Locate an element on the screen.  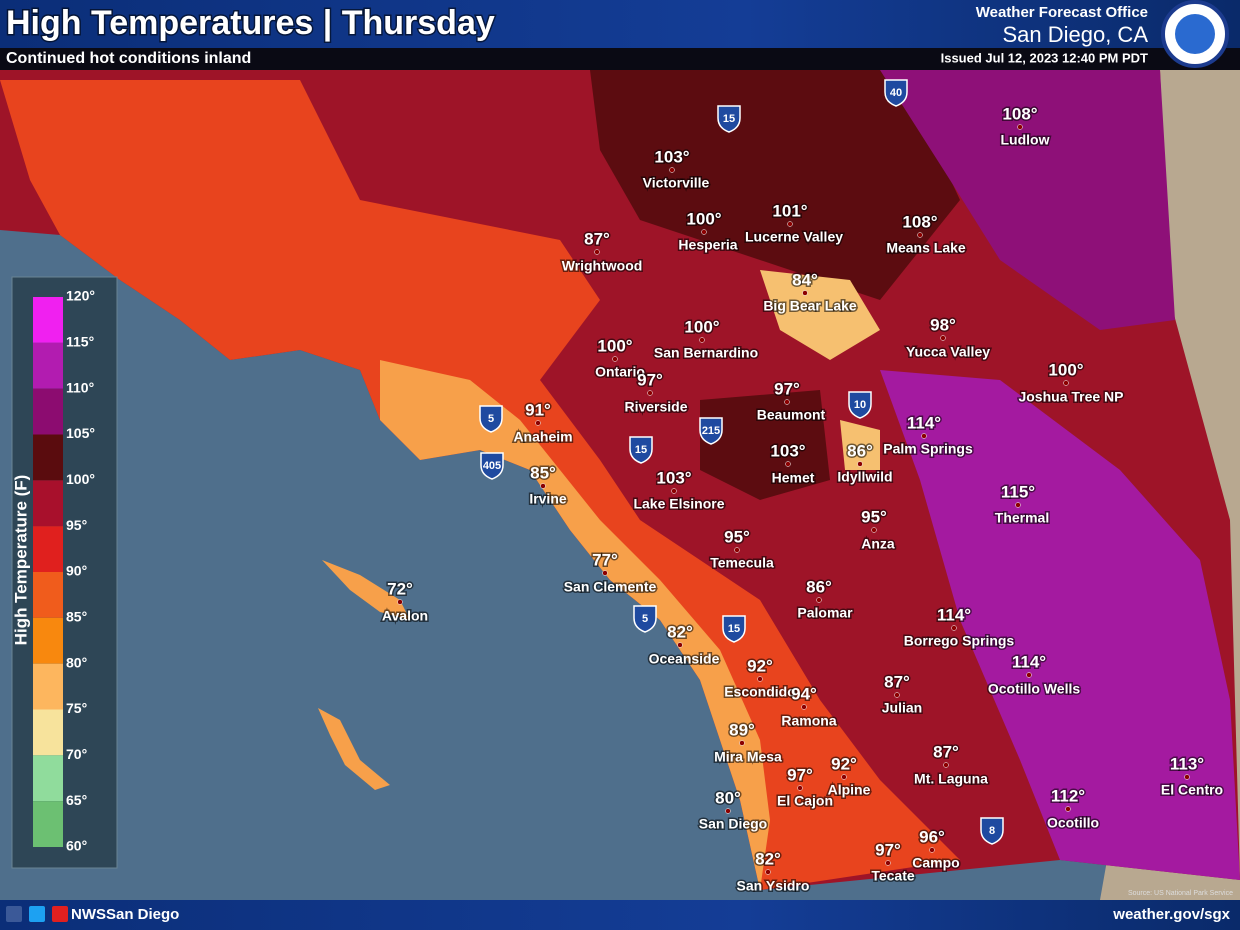
land-hot is located at coordinates (775, 185).